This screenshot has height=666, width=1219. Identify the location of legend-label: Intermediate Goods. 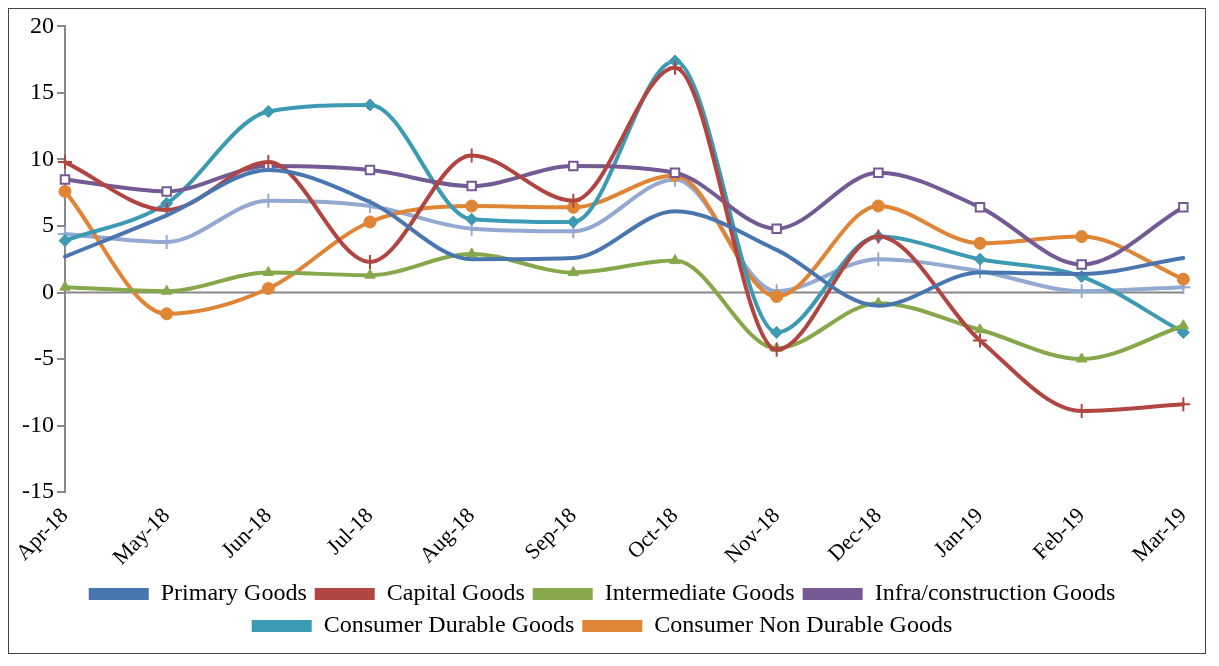
(699, 592).